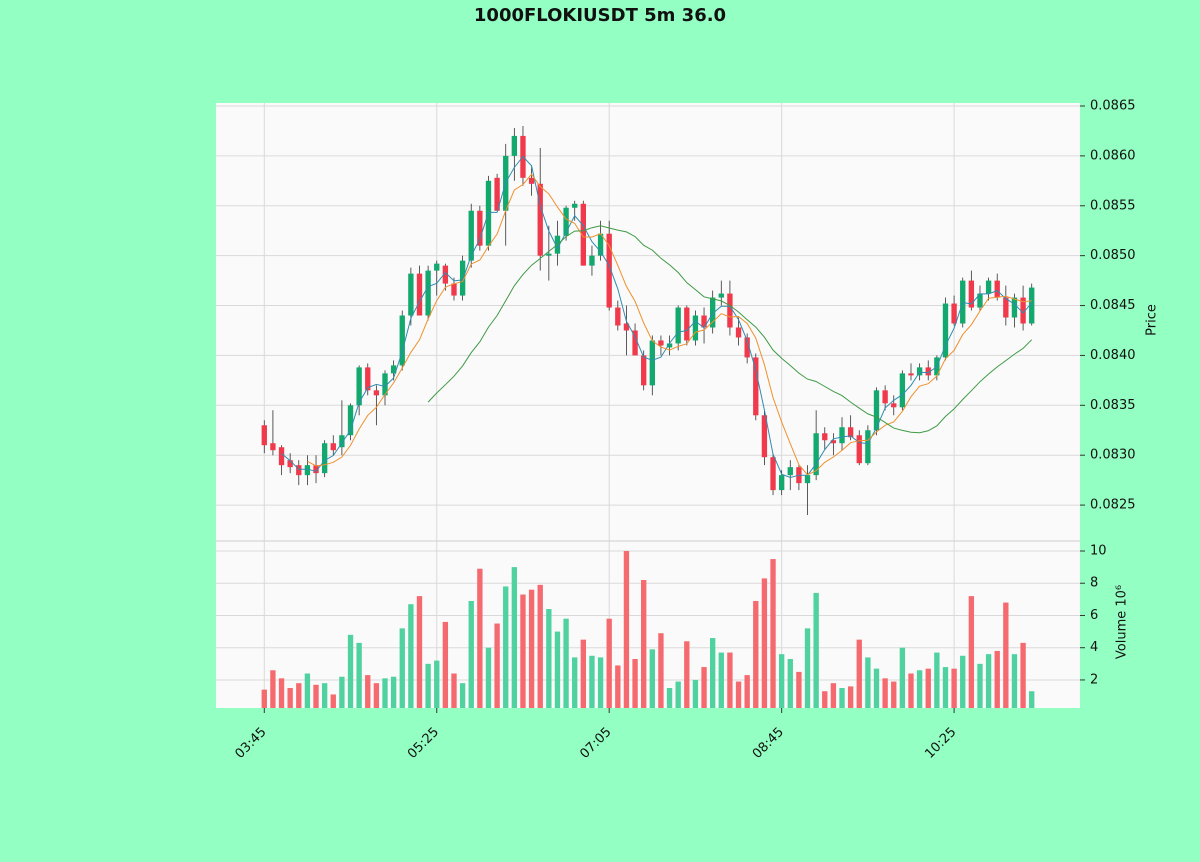  What do you see at coordinates (1094, 679) in the screenshot?
I see `volume-tick-label: 2` at bounding box center [1094, 679].